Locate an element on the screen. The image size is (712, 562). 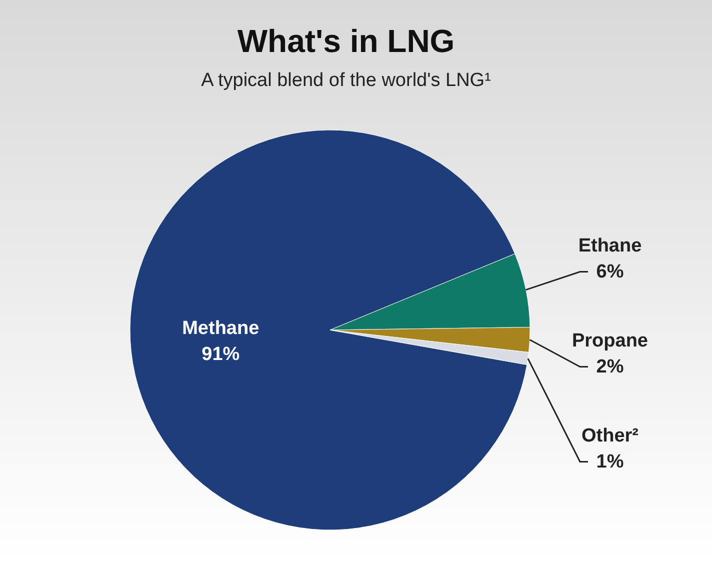
slice-label: Other² is located at coordinates (610, 436).